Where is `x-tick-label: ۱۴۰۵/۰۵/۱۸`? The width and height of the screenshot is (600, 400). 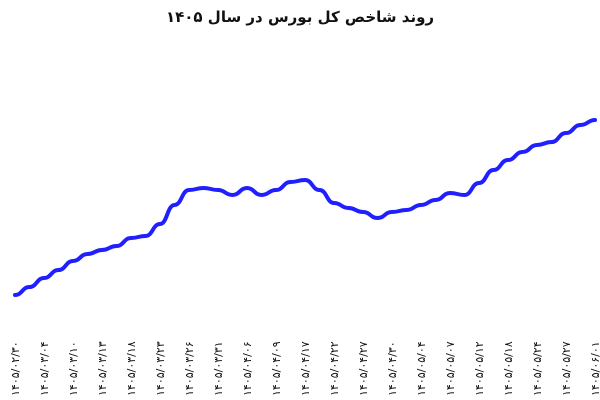 x-tick-label: ۱۴۰۵/۰۵/۱۸ is located at coordinates (508, 368).